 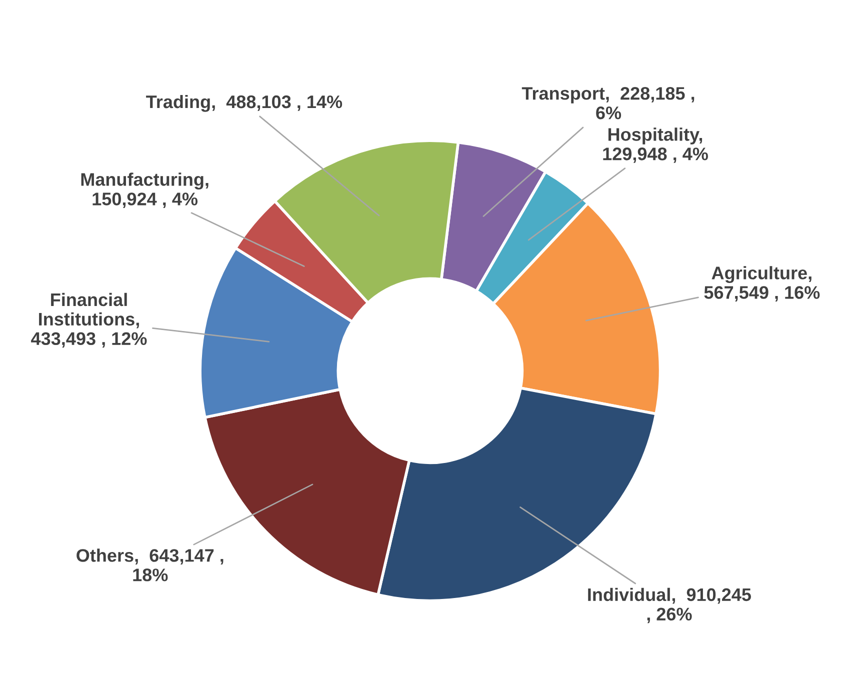 What do you see at coordinates (608, 103) in the screenshot?
I see `slice-label: Transport, 228,185 , 6%` at bounding box center [608, 103].